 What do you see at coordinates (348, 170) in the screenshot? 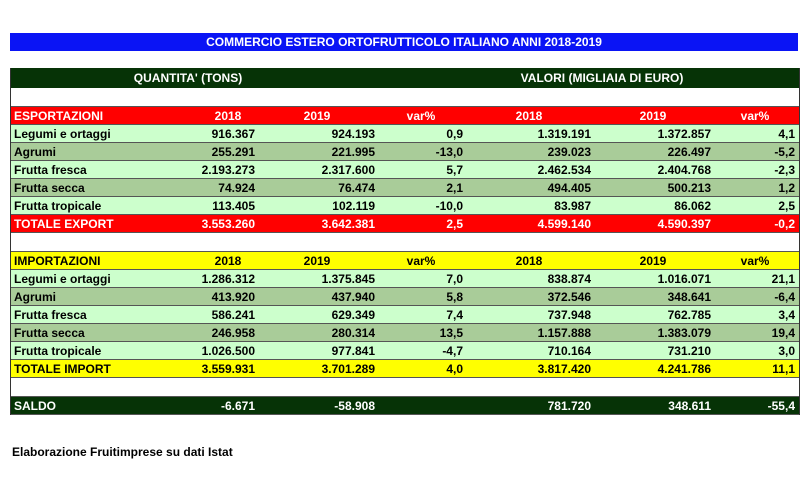
I see `cell-value: 2.317.600` at bounding box center [348, 170].